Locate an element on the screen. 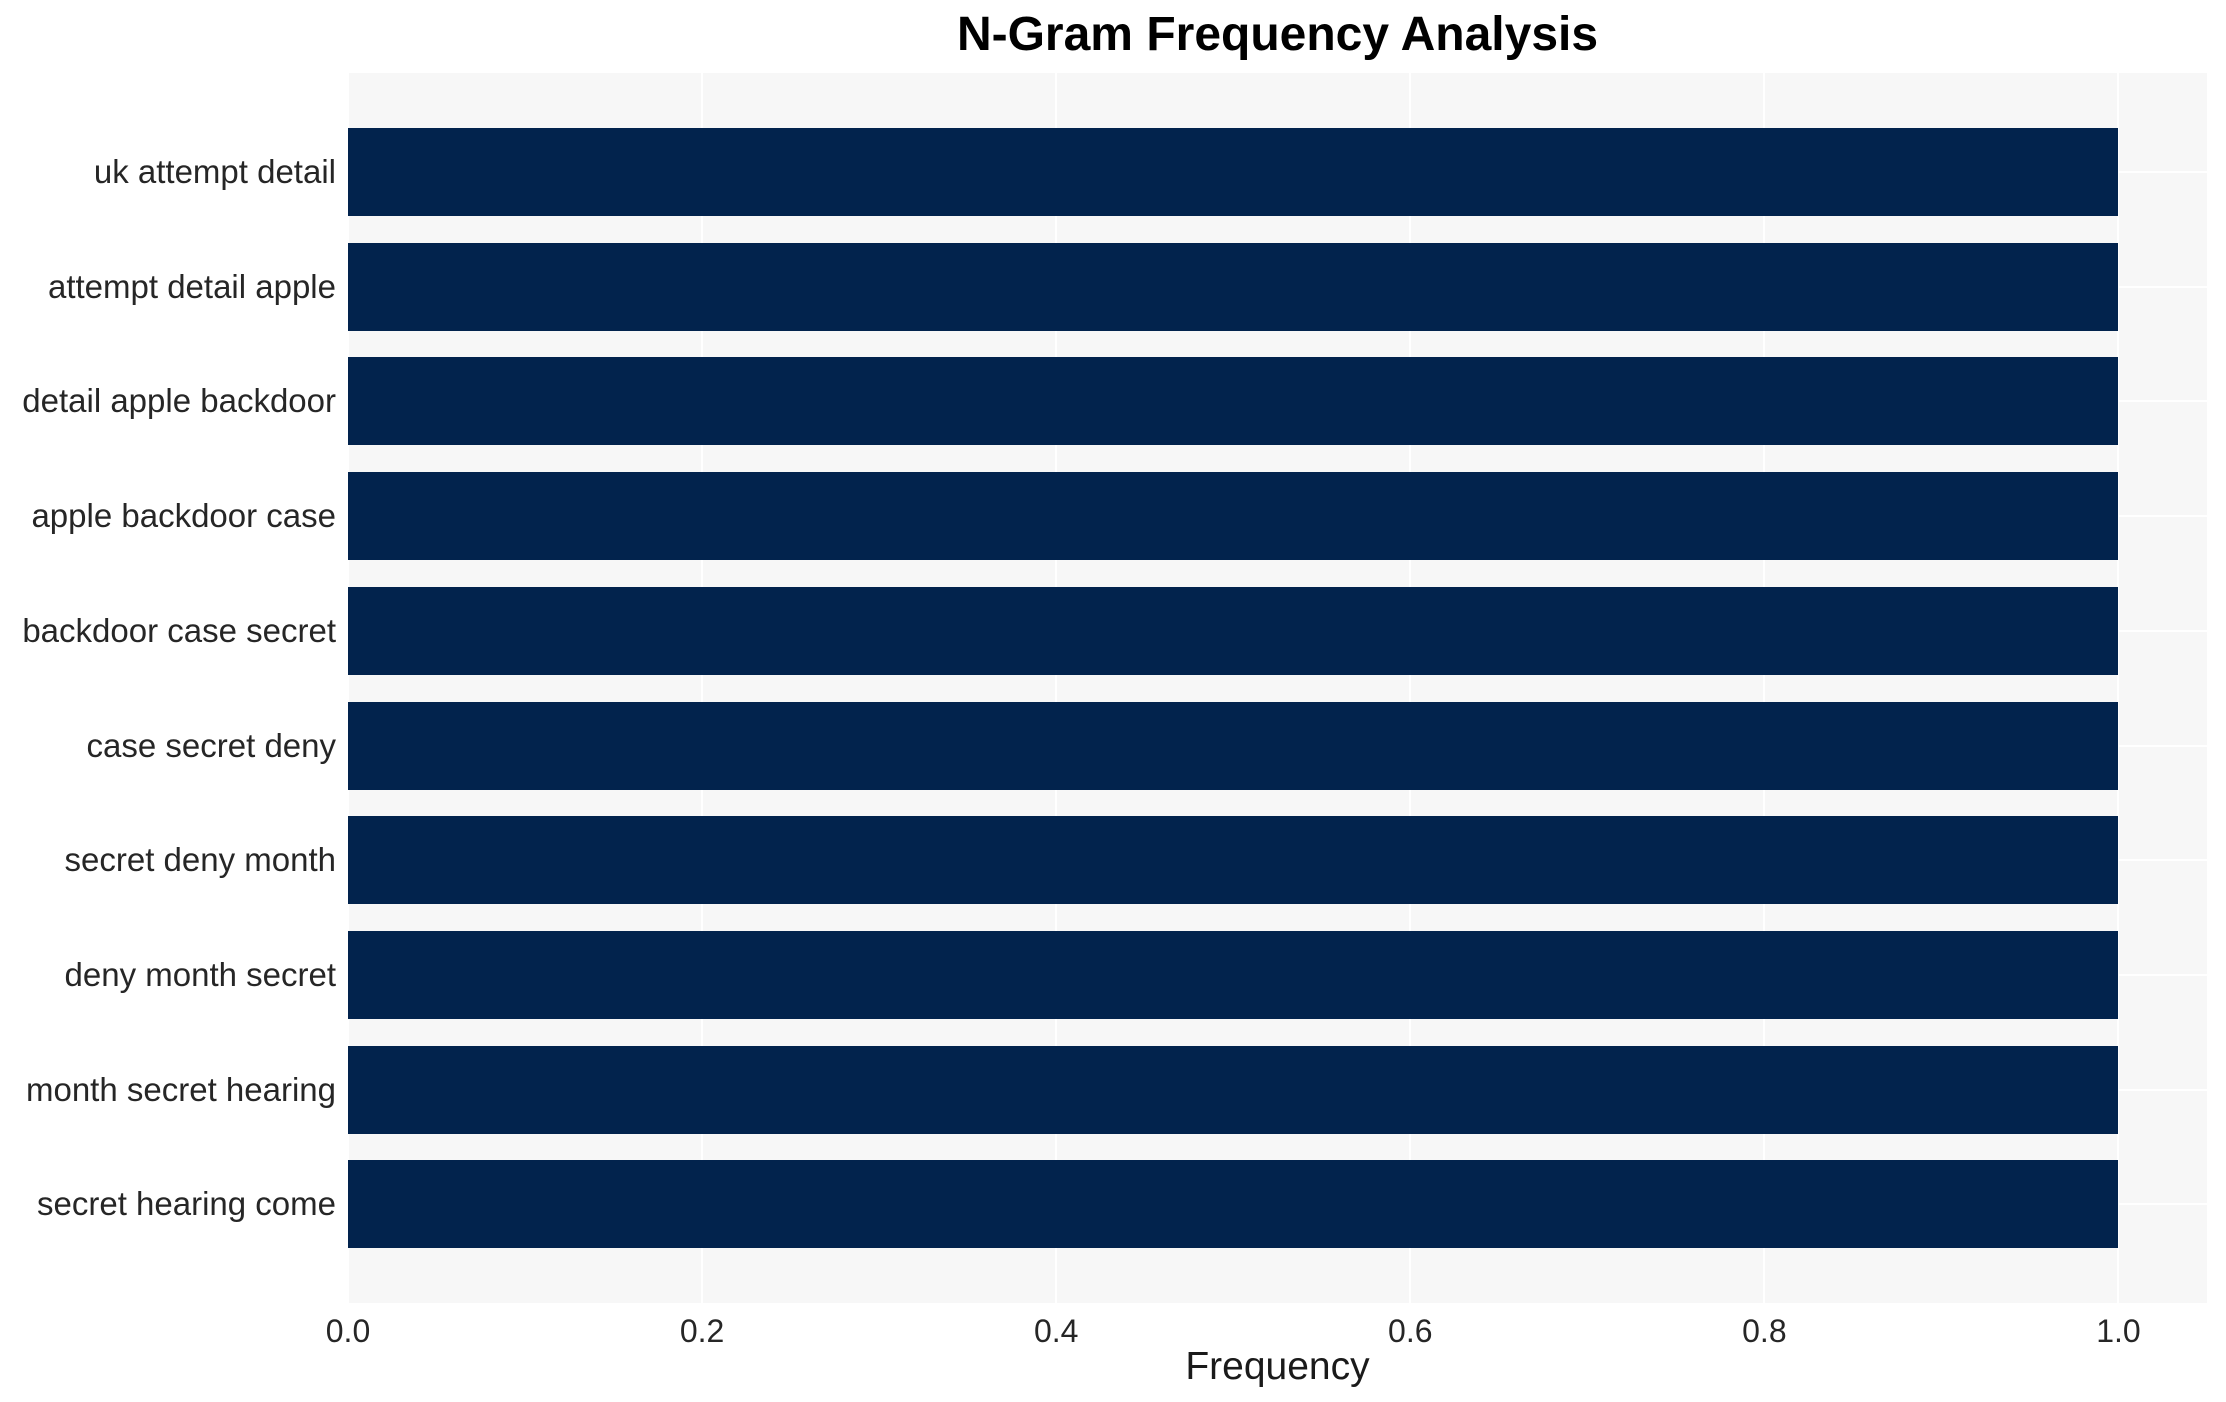 Image resolution: width=2226 pixels, height=1402 pixels. y-tick-label: deny month secret is located at coordinates (200, 974).